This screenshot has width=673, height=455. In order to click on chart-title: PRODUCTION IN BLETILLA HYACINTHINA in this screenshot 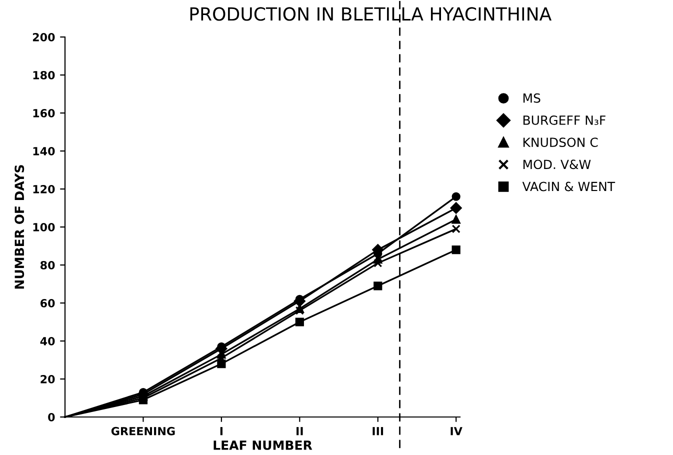, I will do `click(371, 14)`.